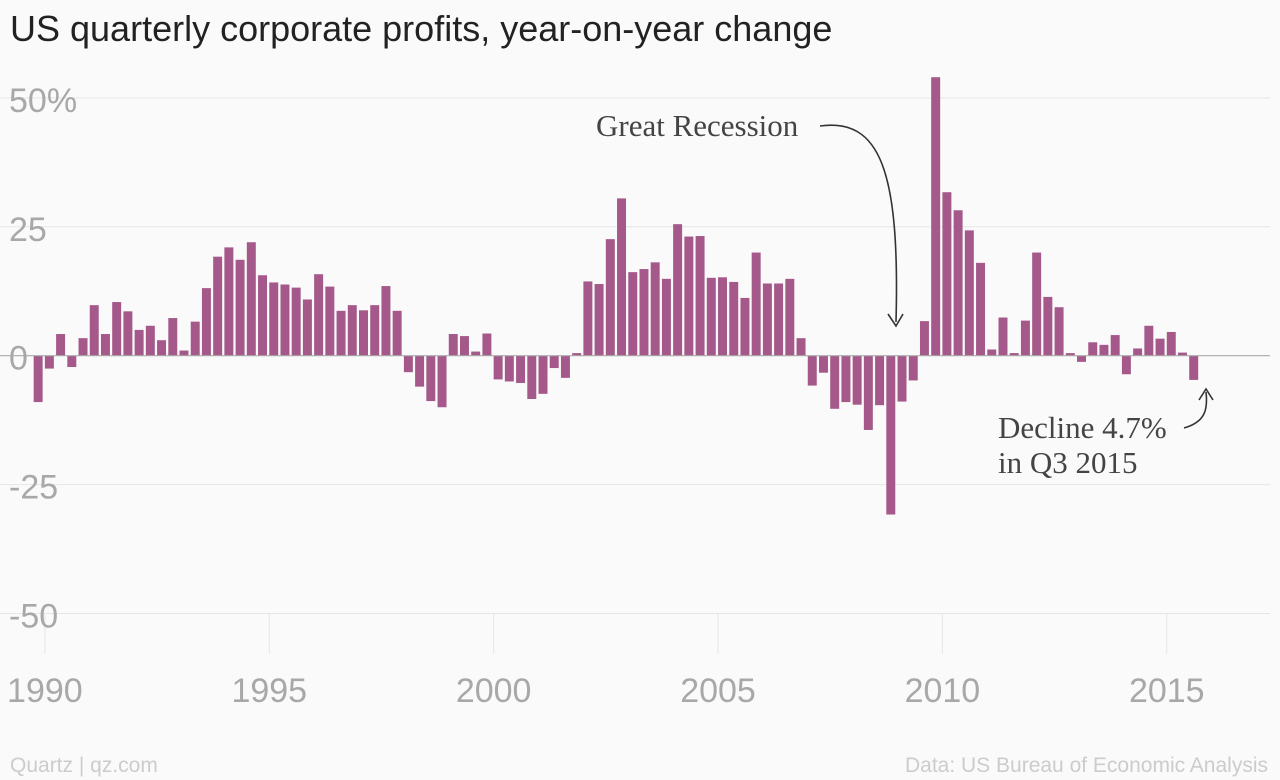 The width and height of the screenshot is (1280, 780). Describe the element at coordinates (28, 230) in the screenshot. I see `y-tick-label: 25` at that location.